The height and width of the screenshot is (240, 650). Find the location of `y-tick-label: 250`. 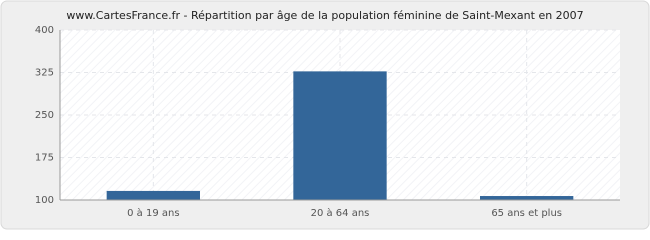

y-tick-label: 250 is located at coordinates (44, 115).